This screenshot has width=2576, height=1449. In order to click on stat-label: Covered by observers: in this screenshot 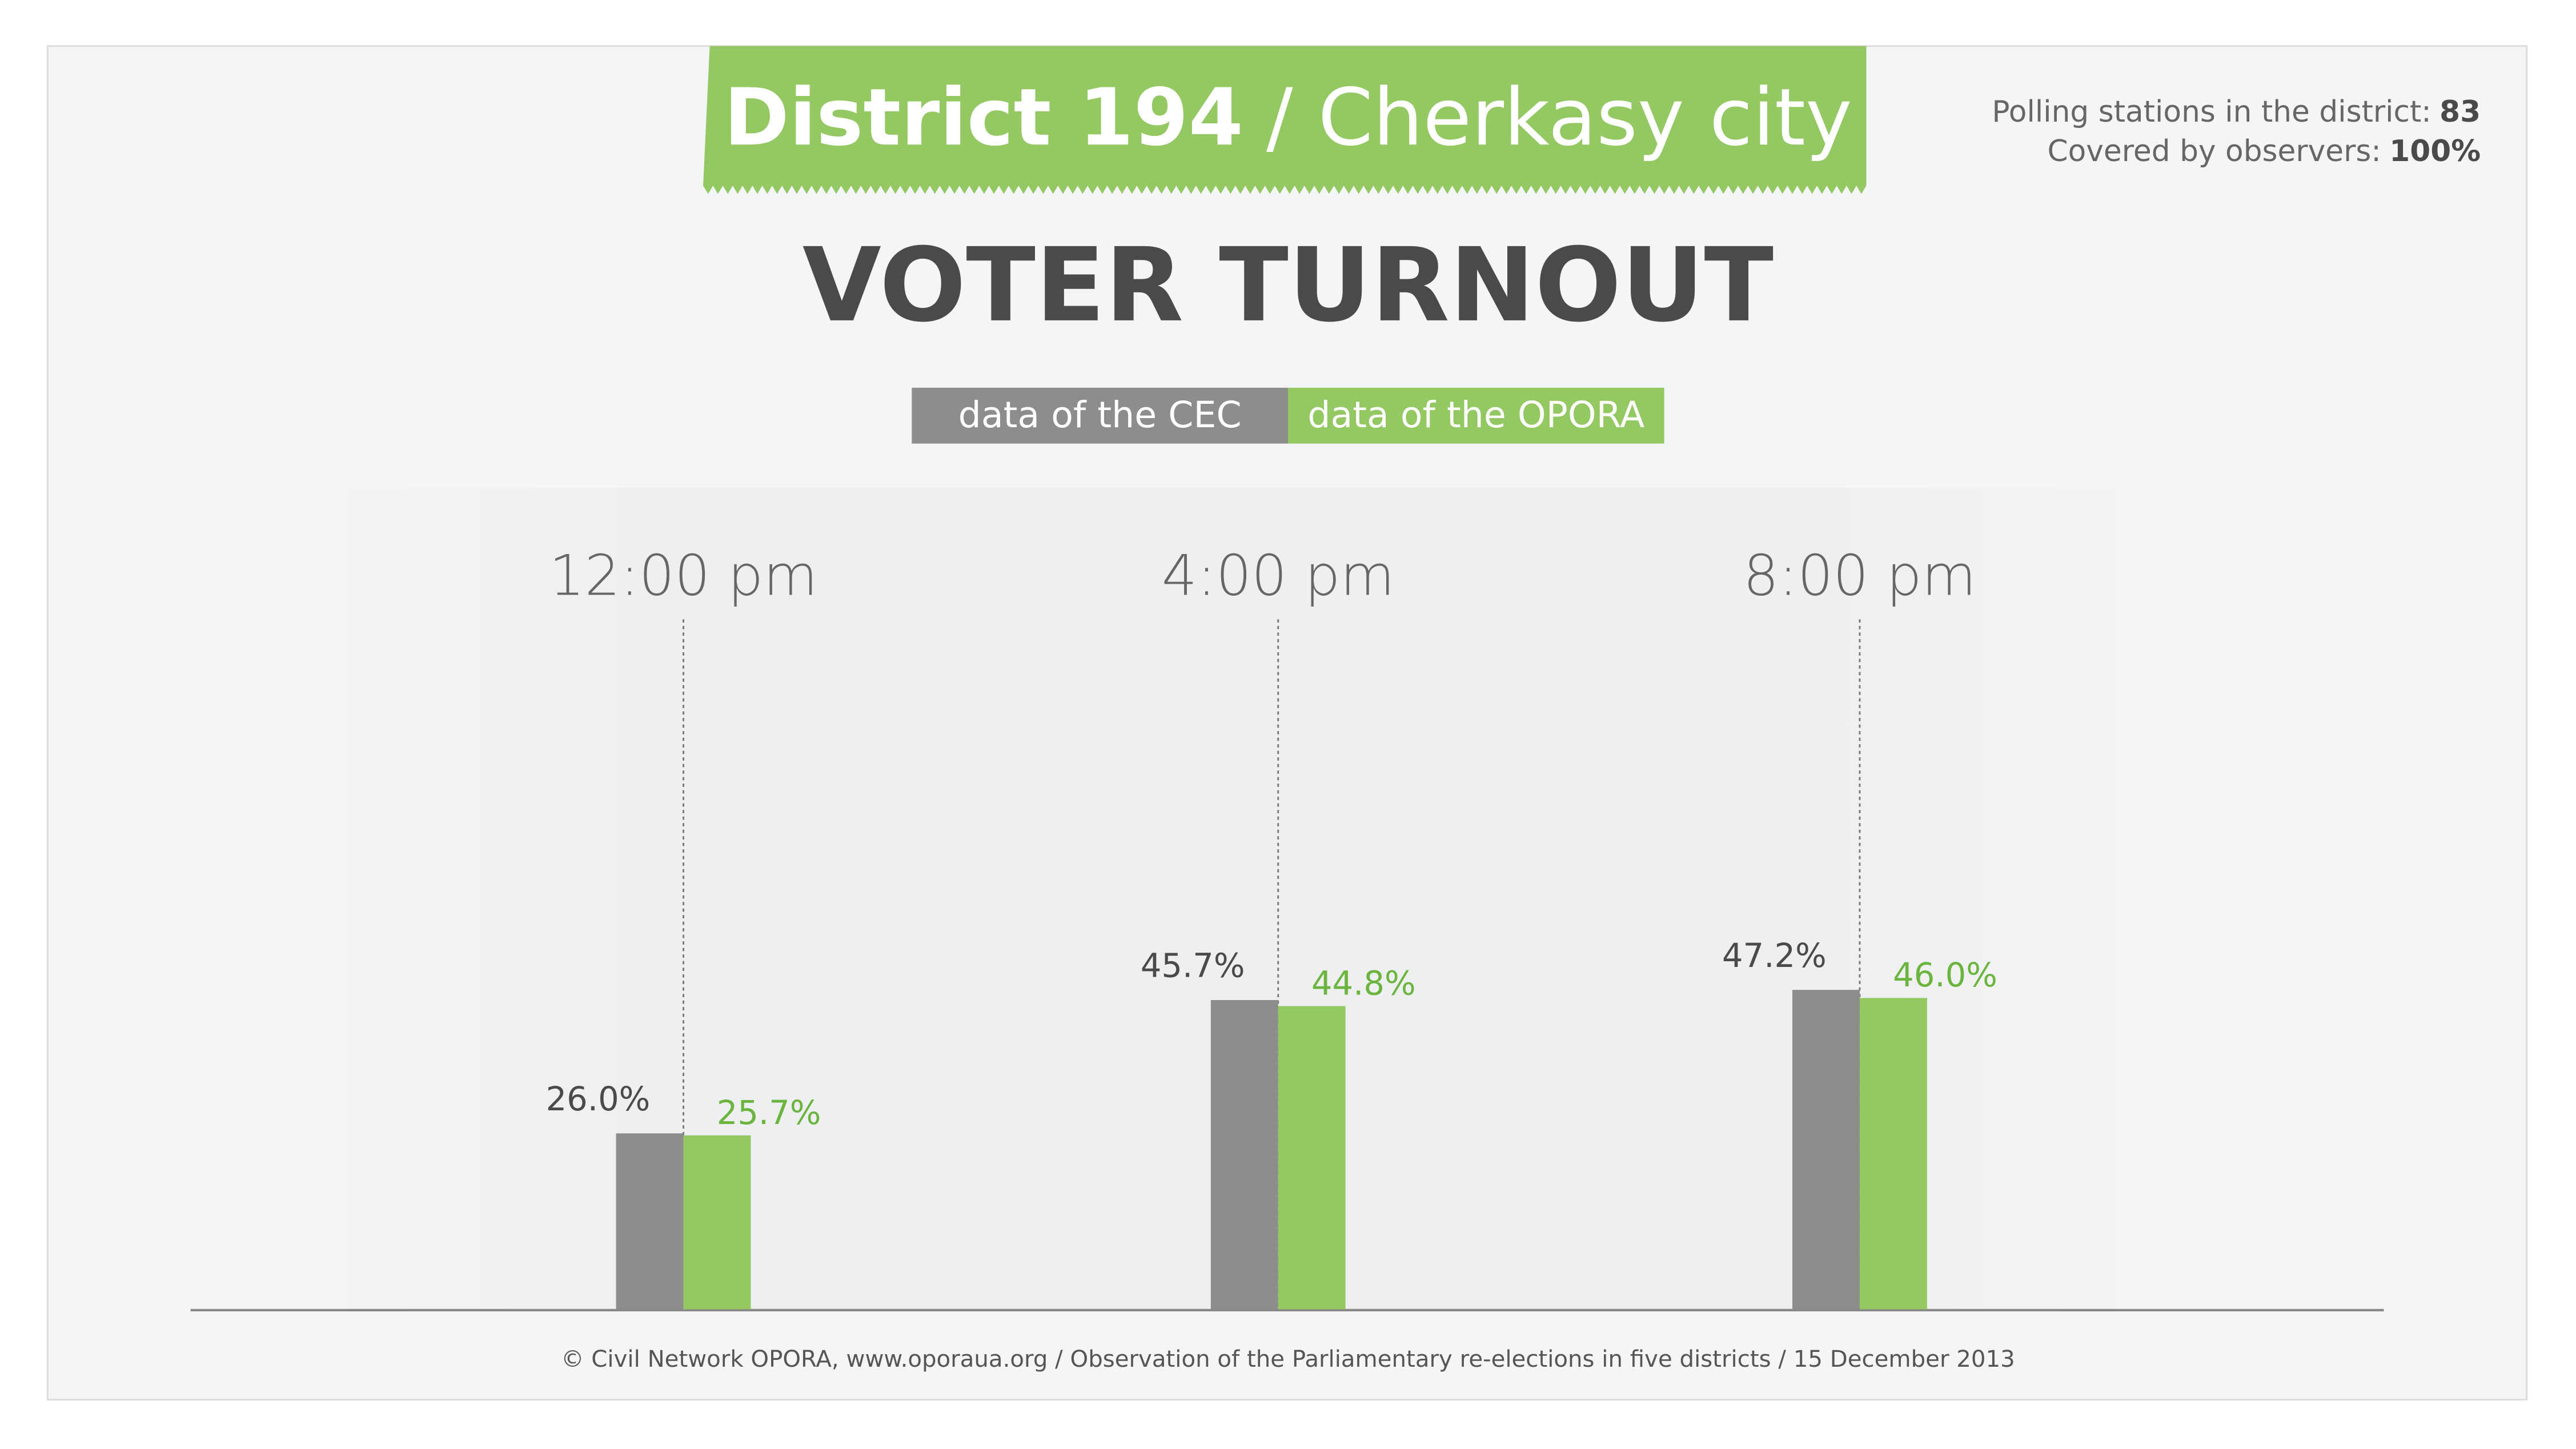, I will do `click(2214, 151)`.